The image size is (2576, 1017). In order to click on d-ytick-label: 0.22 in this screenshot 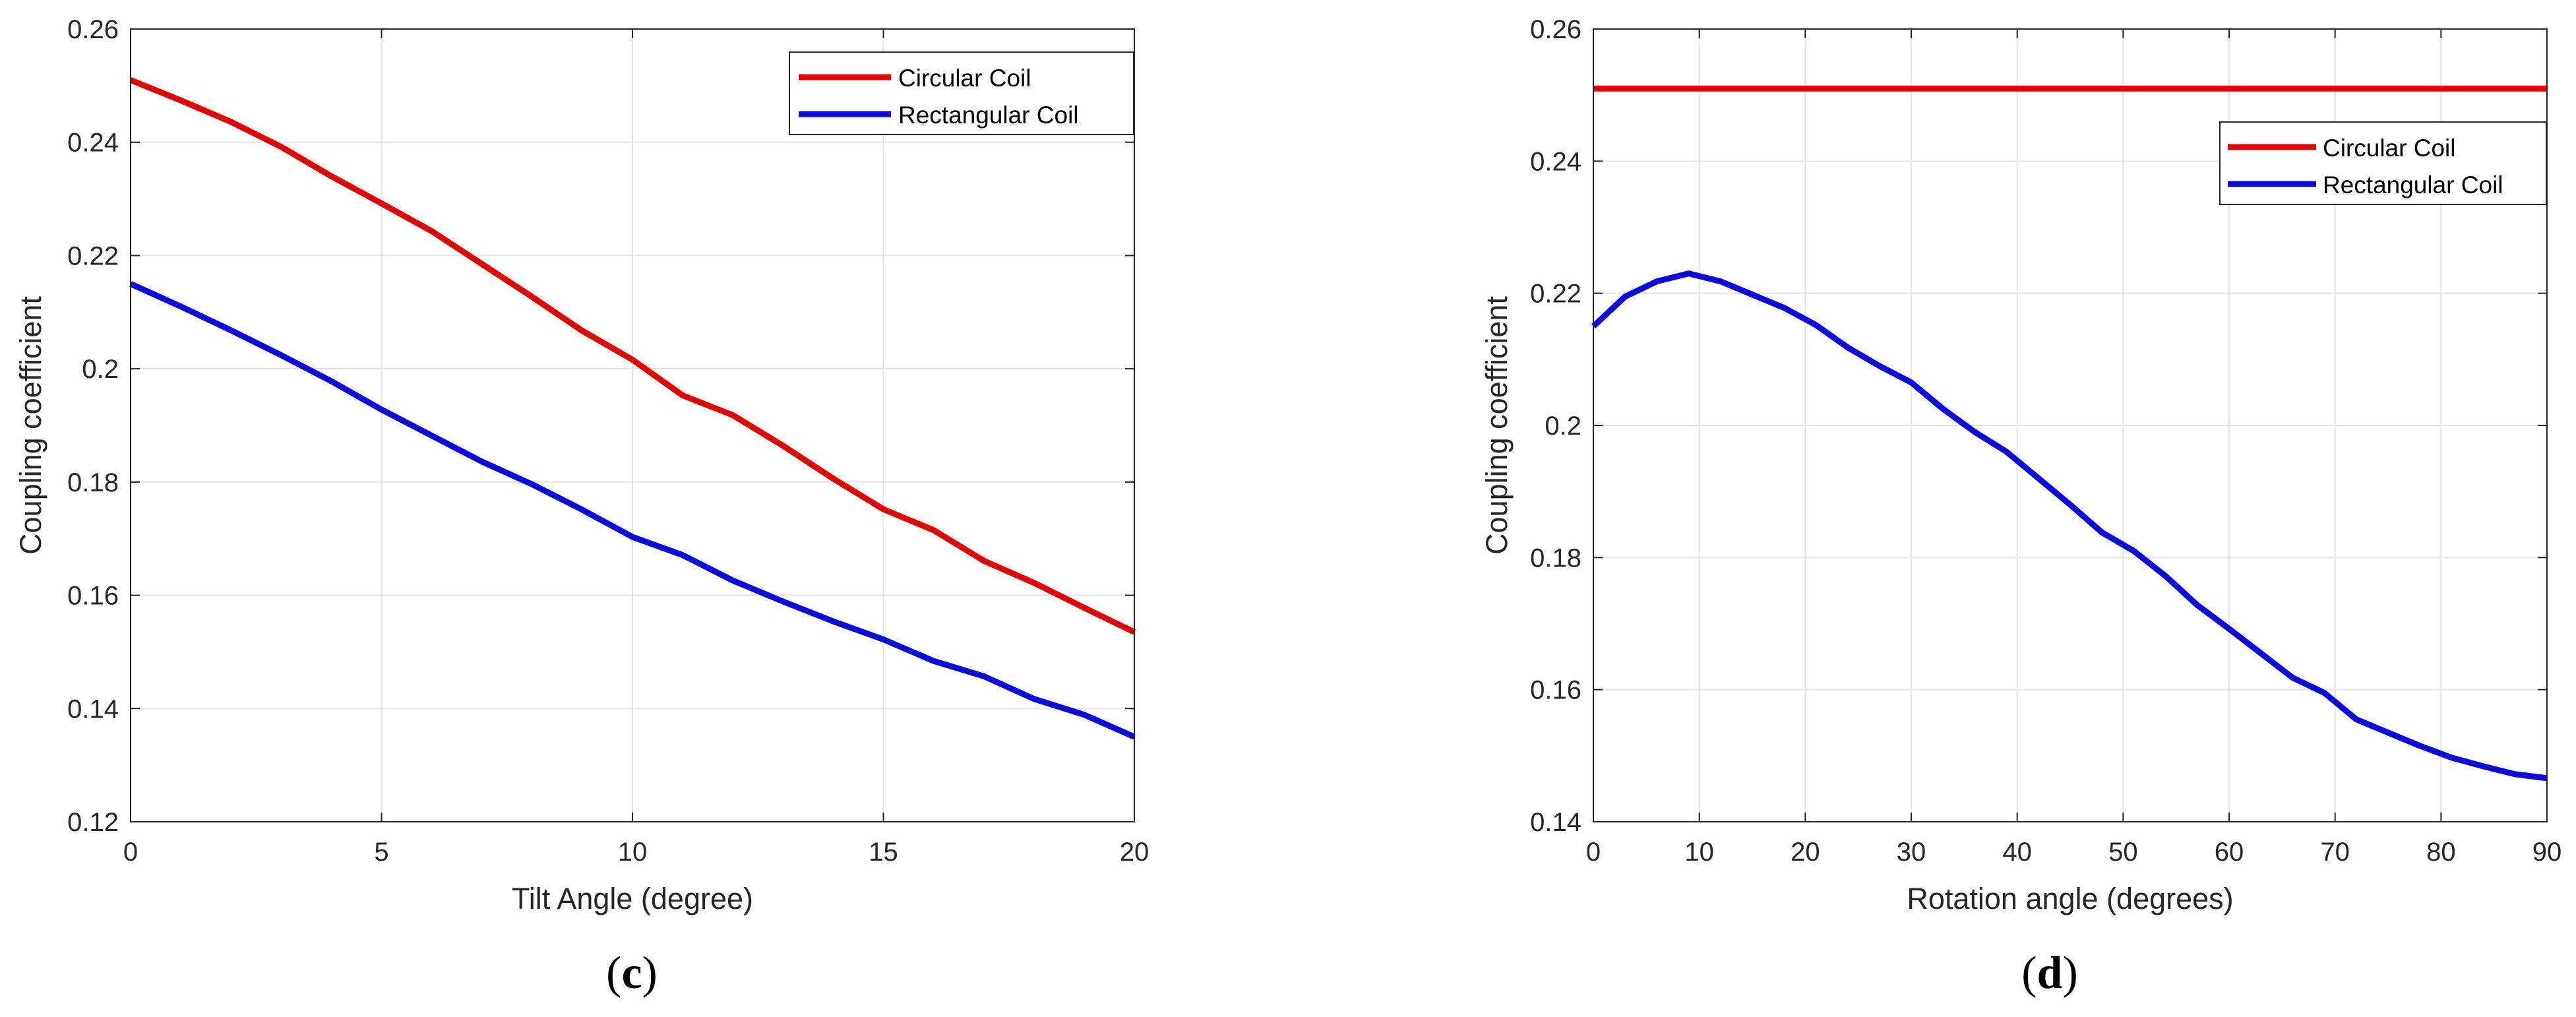, I will do `click(1555, 294)`.